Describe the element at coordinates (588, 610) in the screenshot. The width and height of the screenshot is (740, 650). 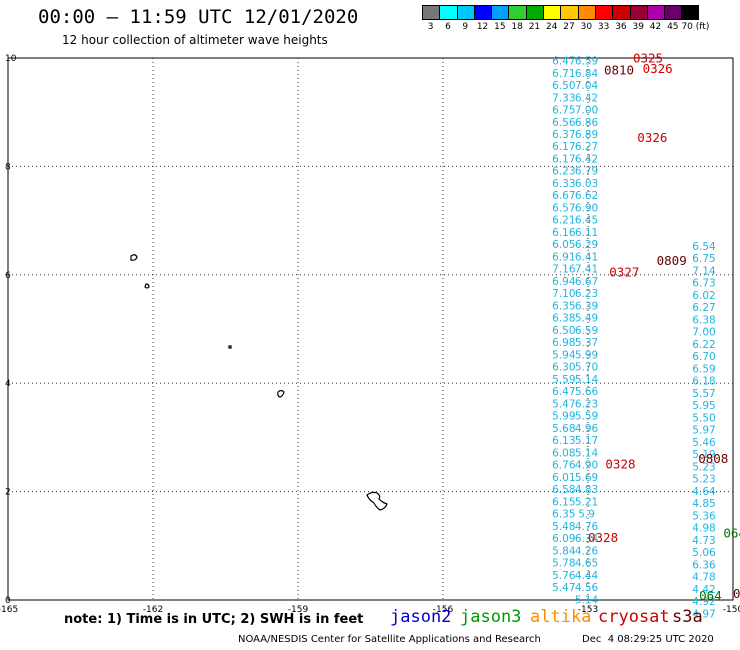
I see `x-tick-label: -153` at that location.